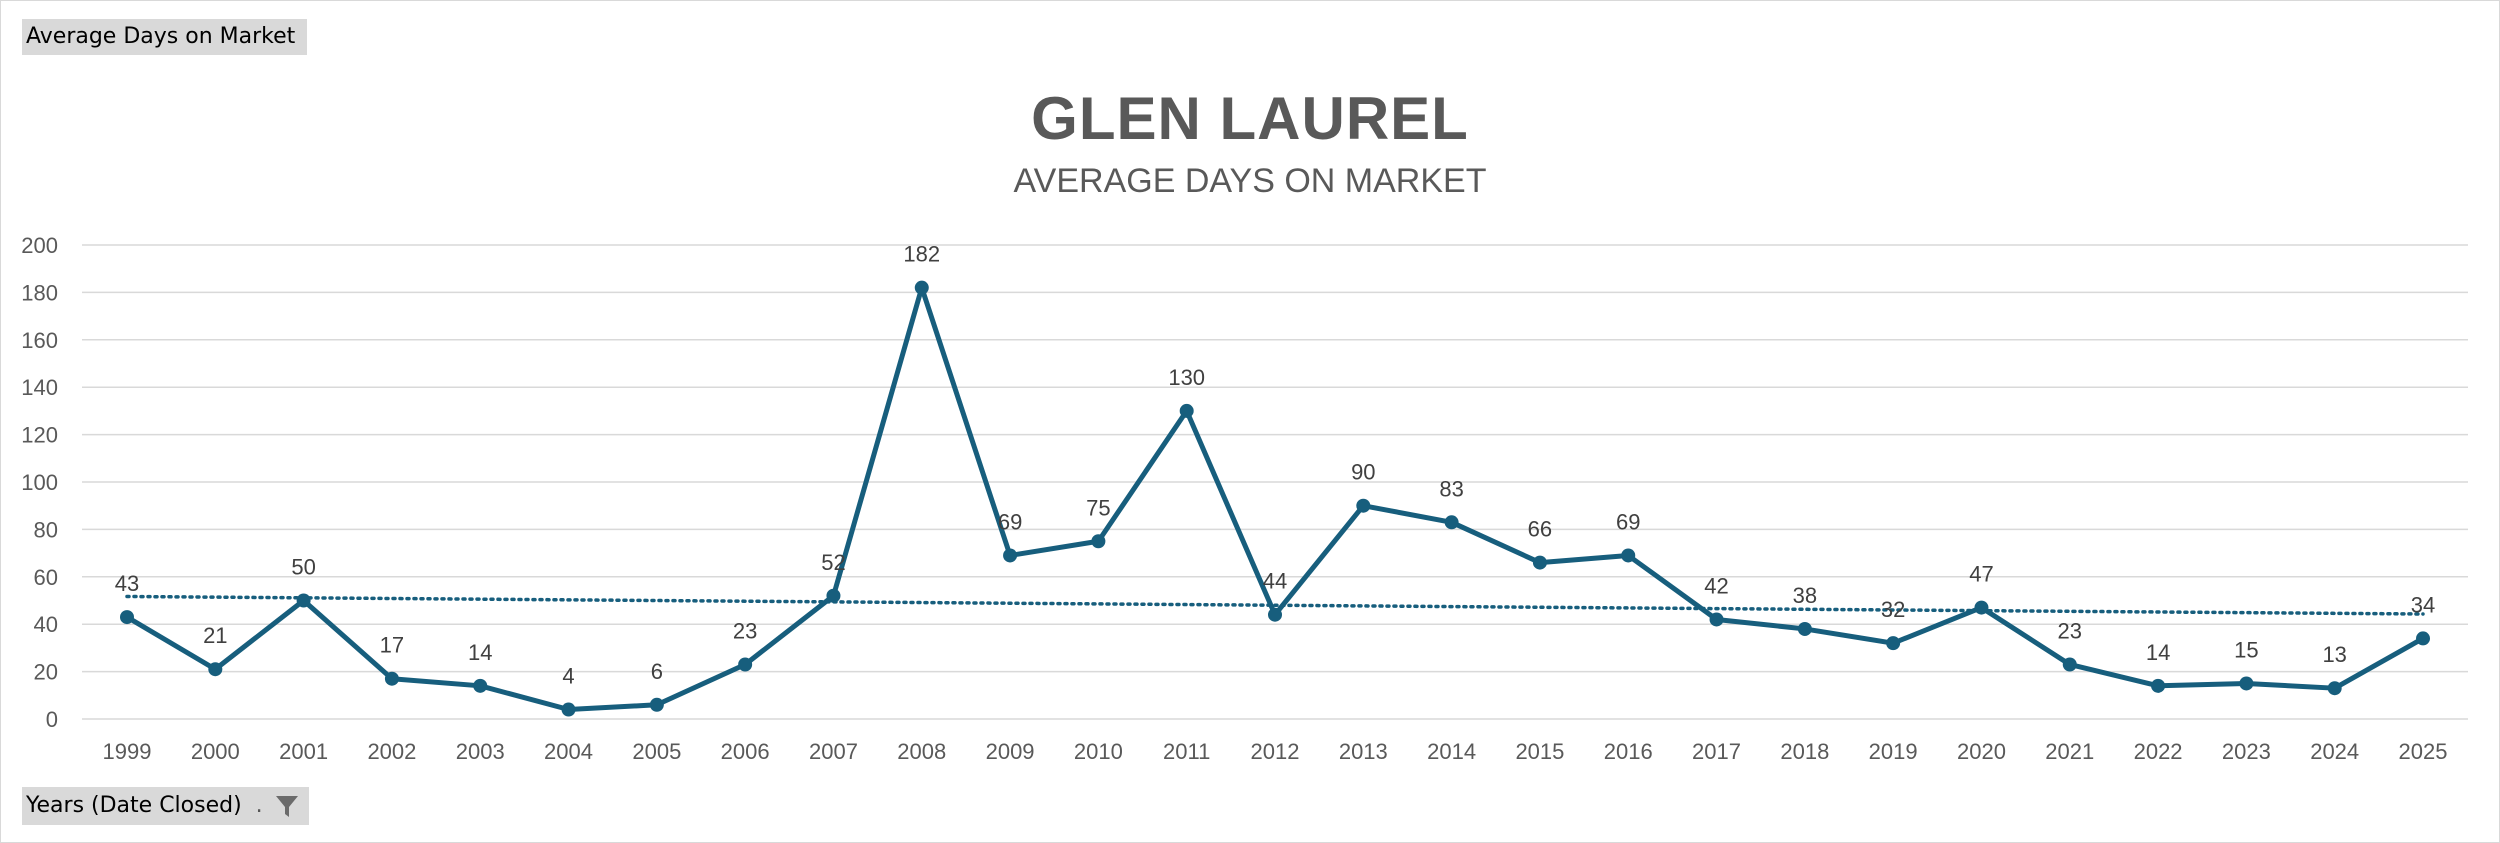  I want to click on data-label: 75, so click(1098, 507).